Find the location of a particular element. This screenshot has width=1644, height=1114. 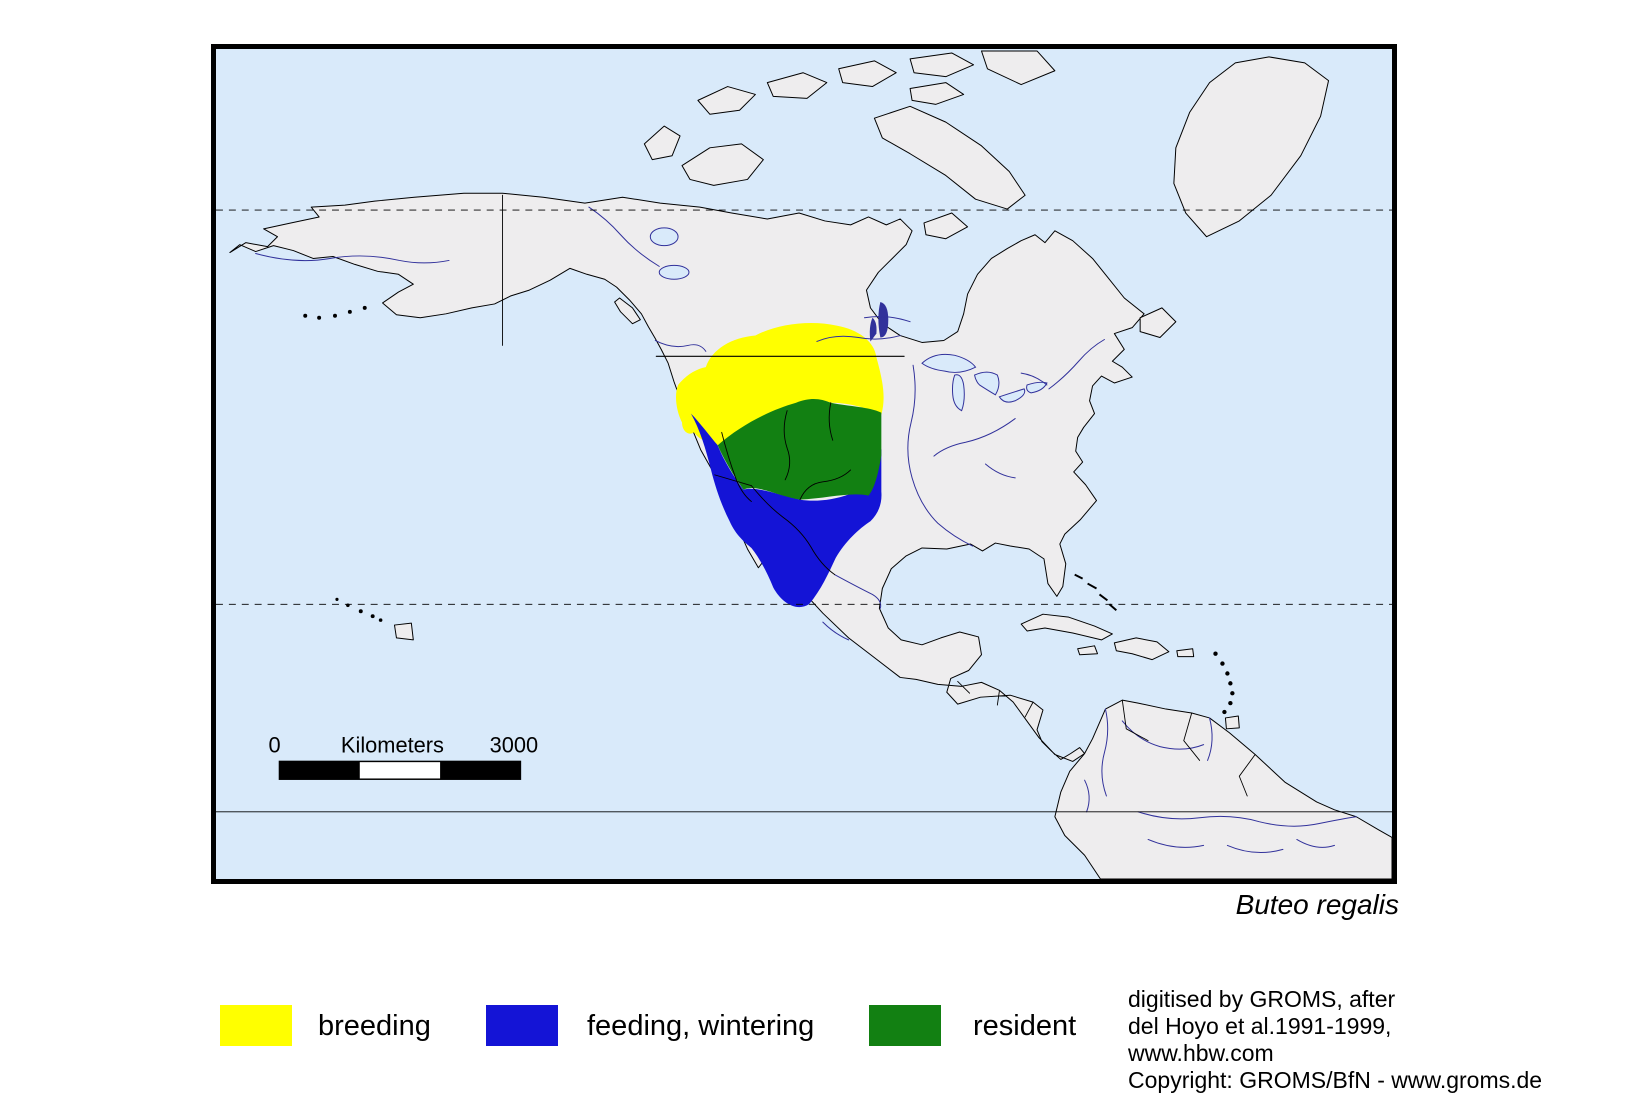

caribbean-islands is located at coordinates (1130, 651).